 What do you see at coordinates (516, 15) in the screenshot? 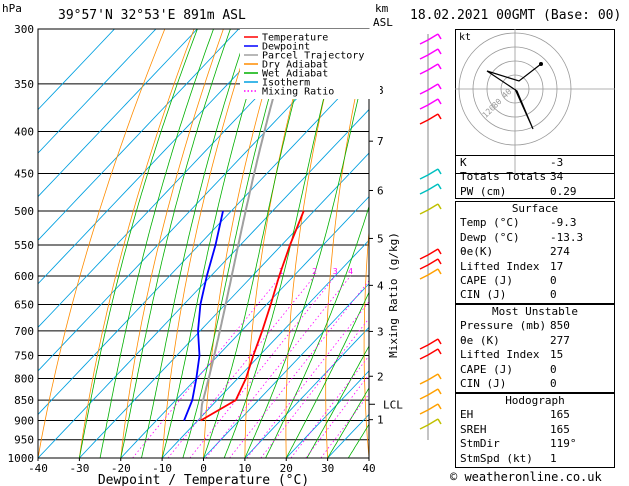
I see `forecast-datetime: 18.02.2021 00GMT (Base: 00)` at bounding box center [516, 15].